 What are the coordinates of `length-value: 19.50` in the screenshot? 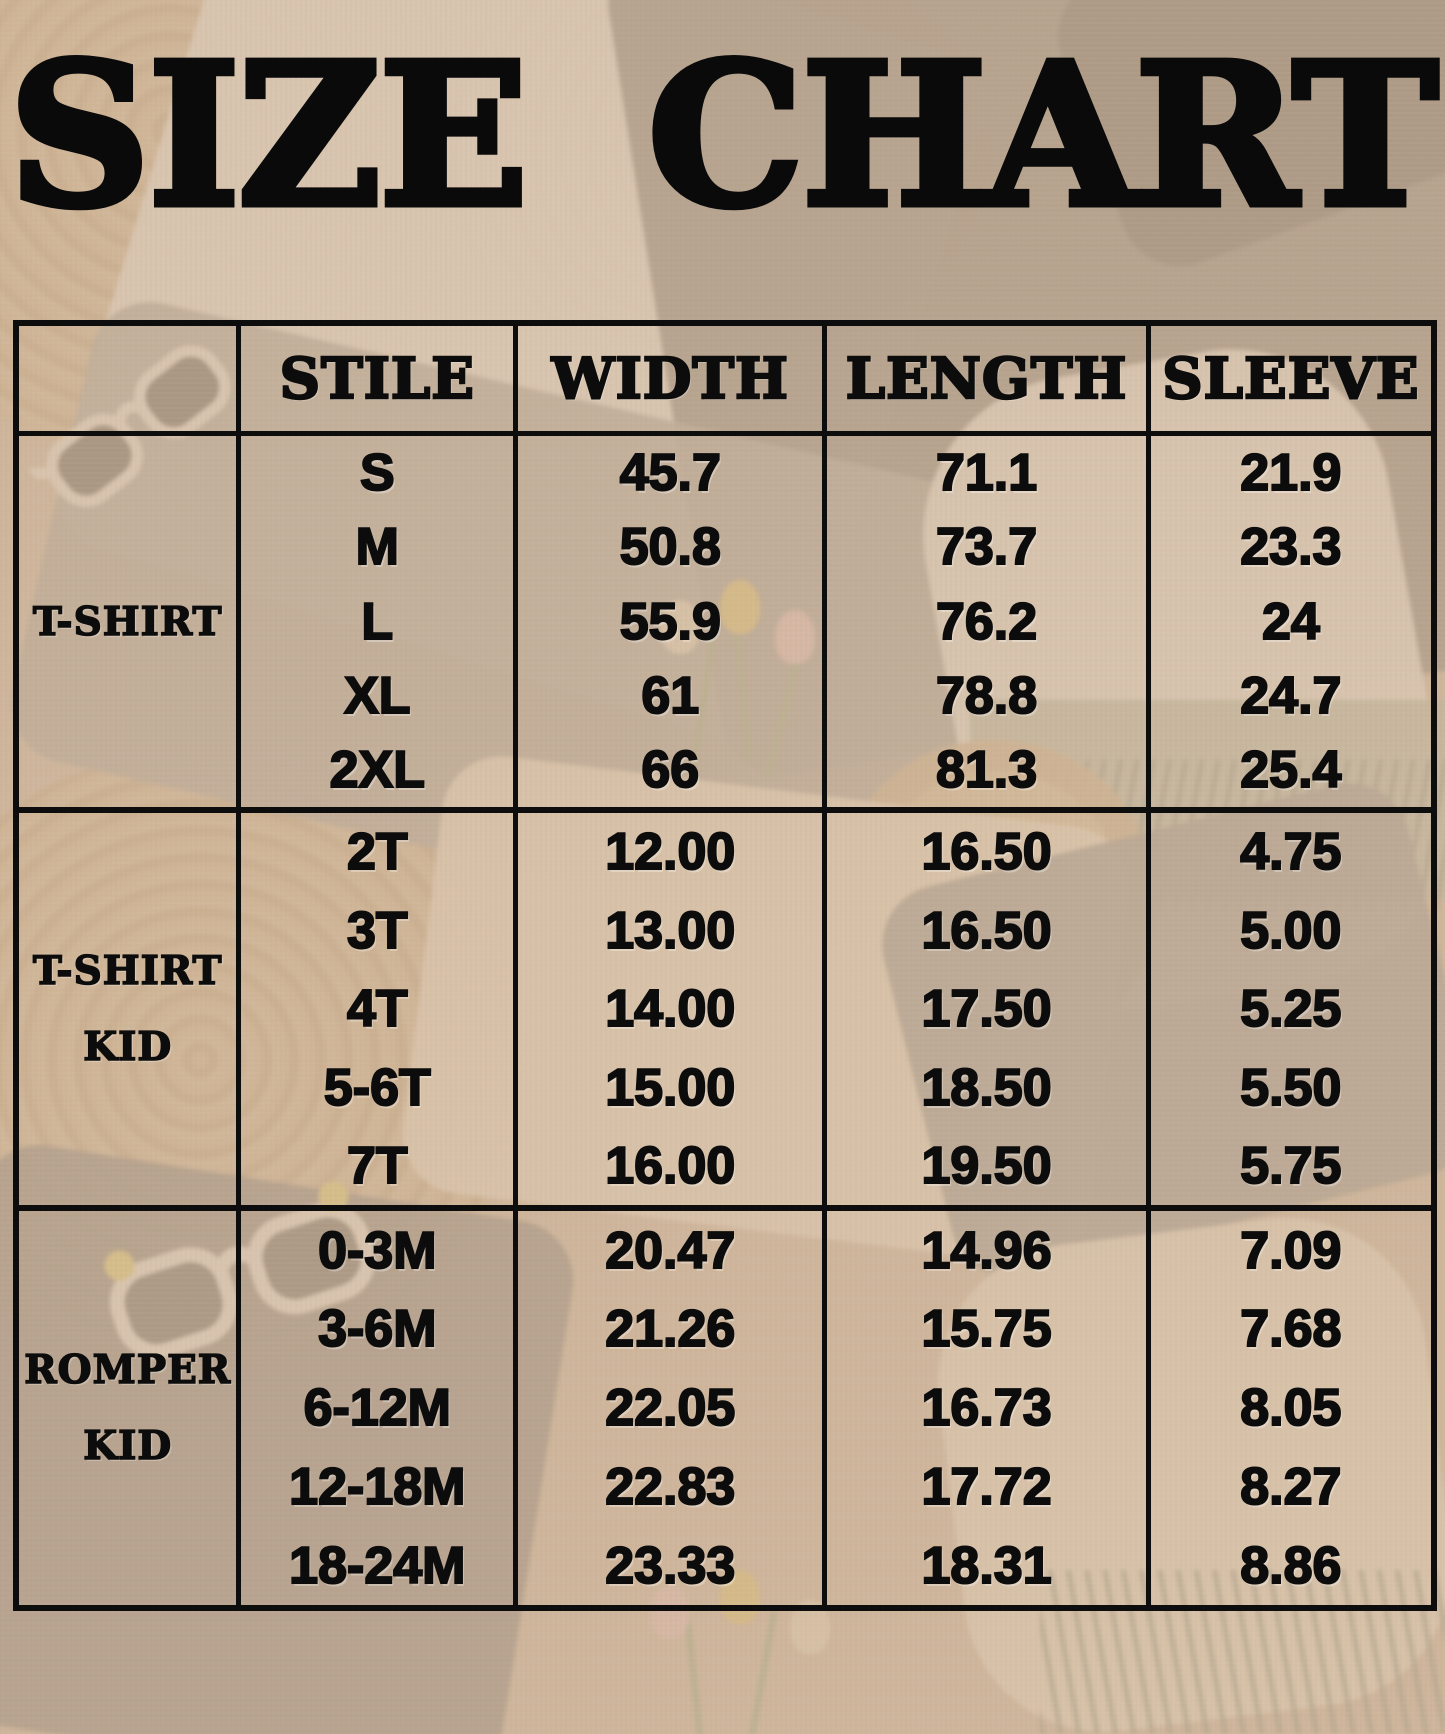 It's located at (983, 1166).